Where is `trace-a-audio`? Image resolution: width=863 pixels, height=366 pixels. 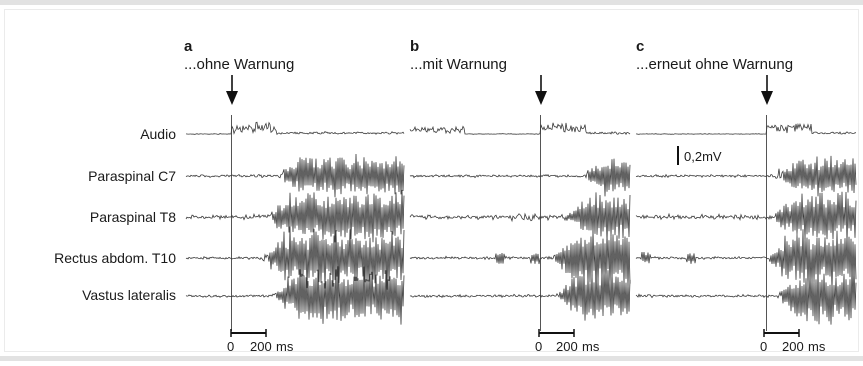
trace-a-audio is located at coordinates (295, 128).